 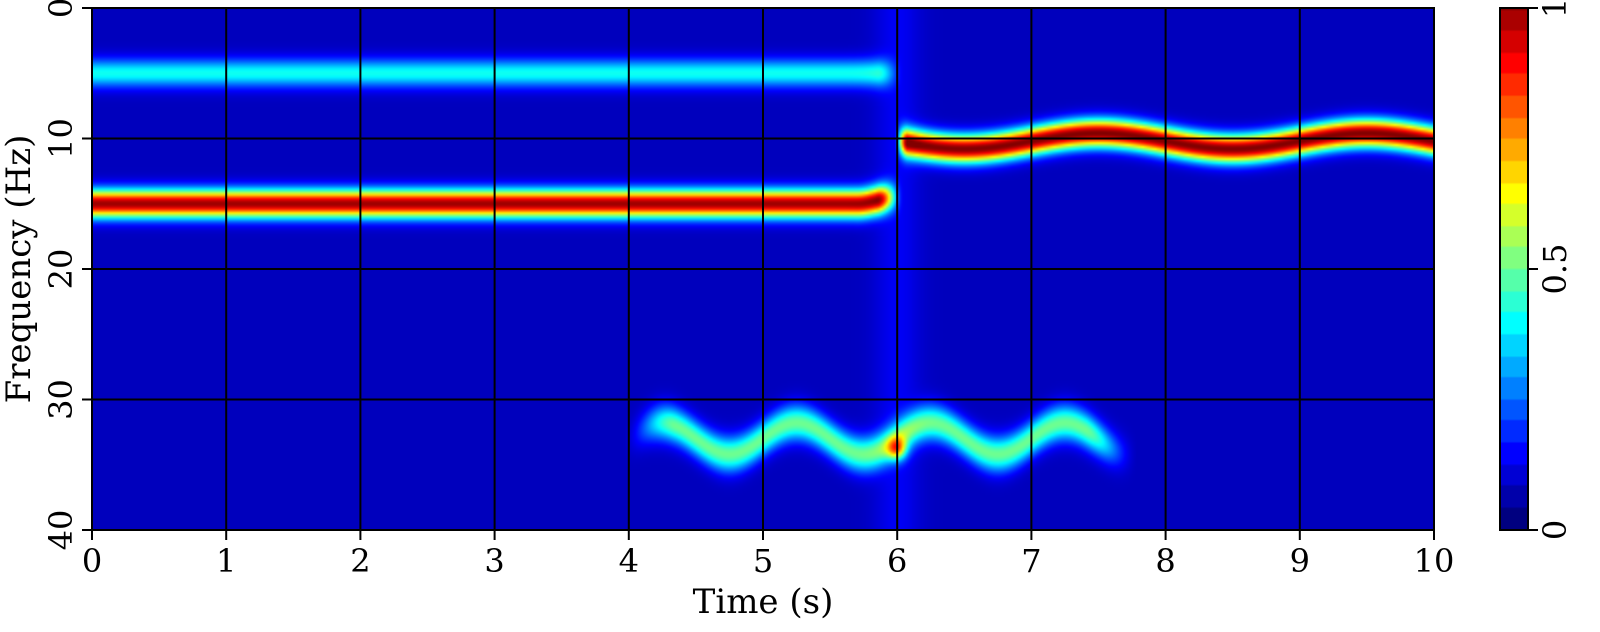 I want to click on x-axis-ticks: 0 1 2 3 4 5 6 7 8 9 10, so click(x=768, y=555).